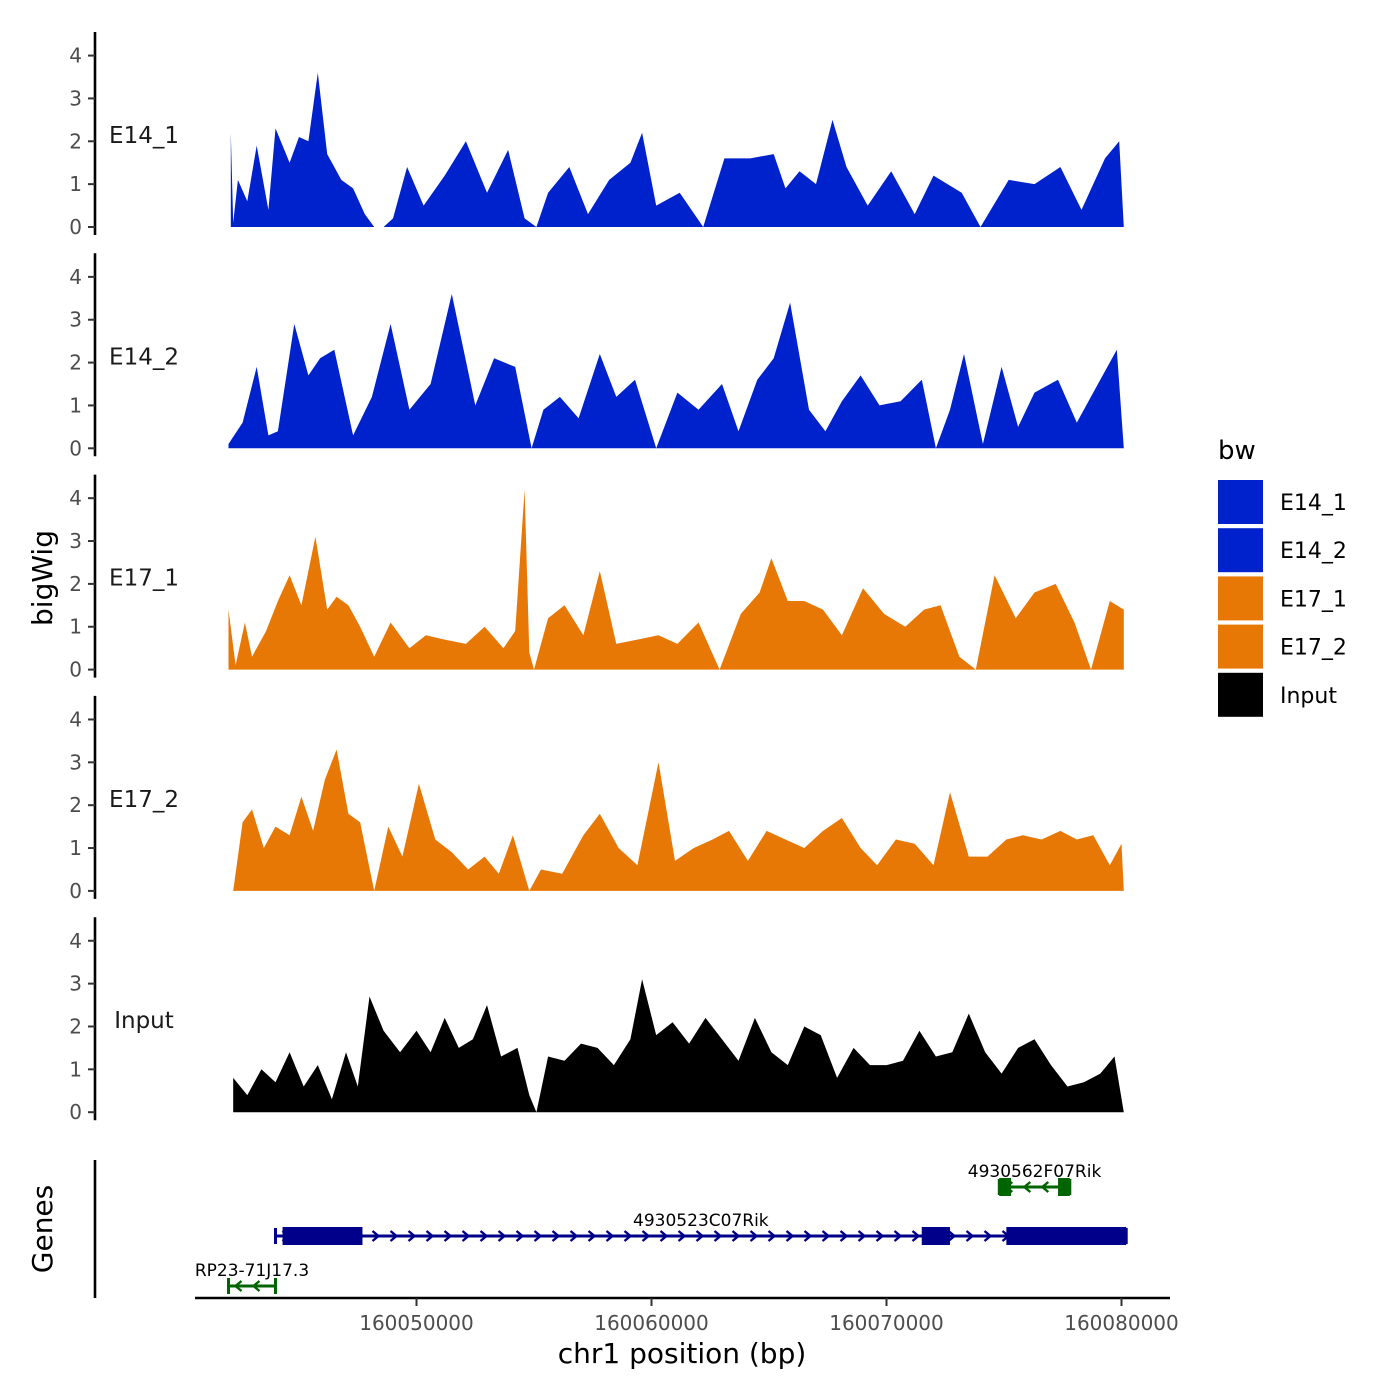 This screenshot has height=1400, width=1400. I want to click on track-input-y-tick-label-1: 1, so click(75, 1069).